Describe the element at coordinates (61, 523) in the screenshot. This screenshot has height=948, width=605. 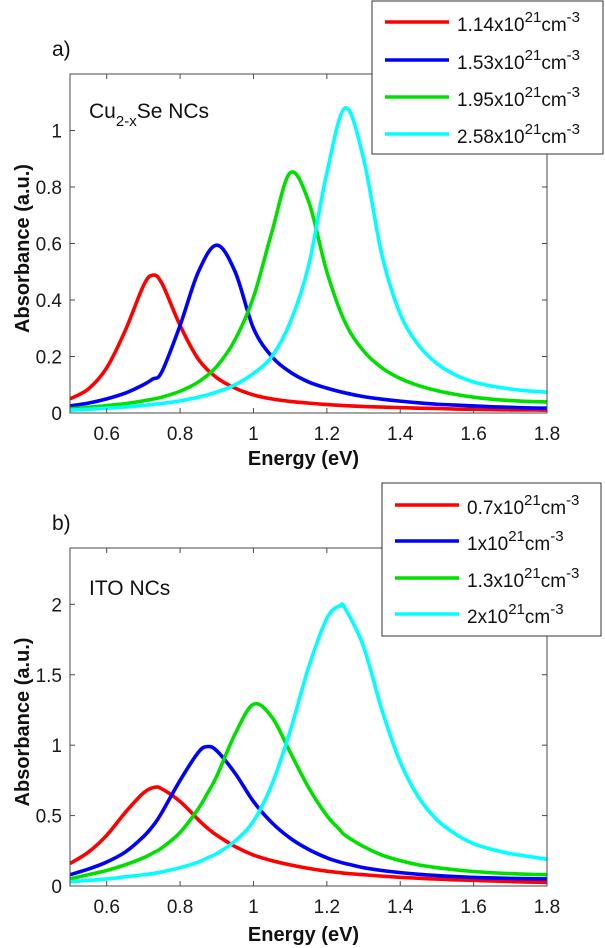
I see `panel-label: b)` at that location.